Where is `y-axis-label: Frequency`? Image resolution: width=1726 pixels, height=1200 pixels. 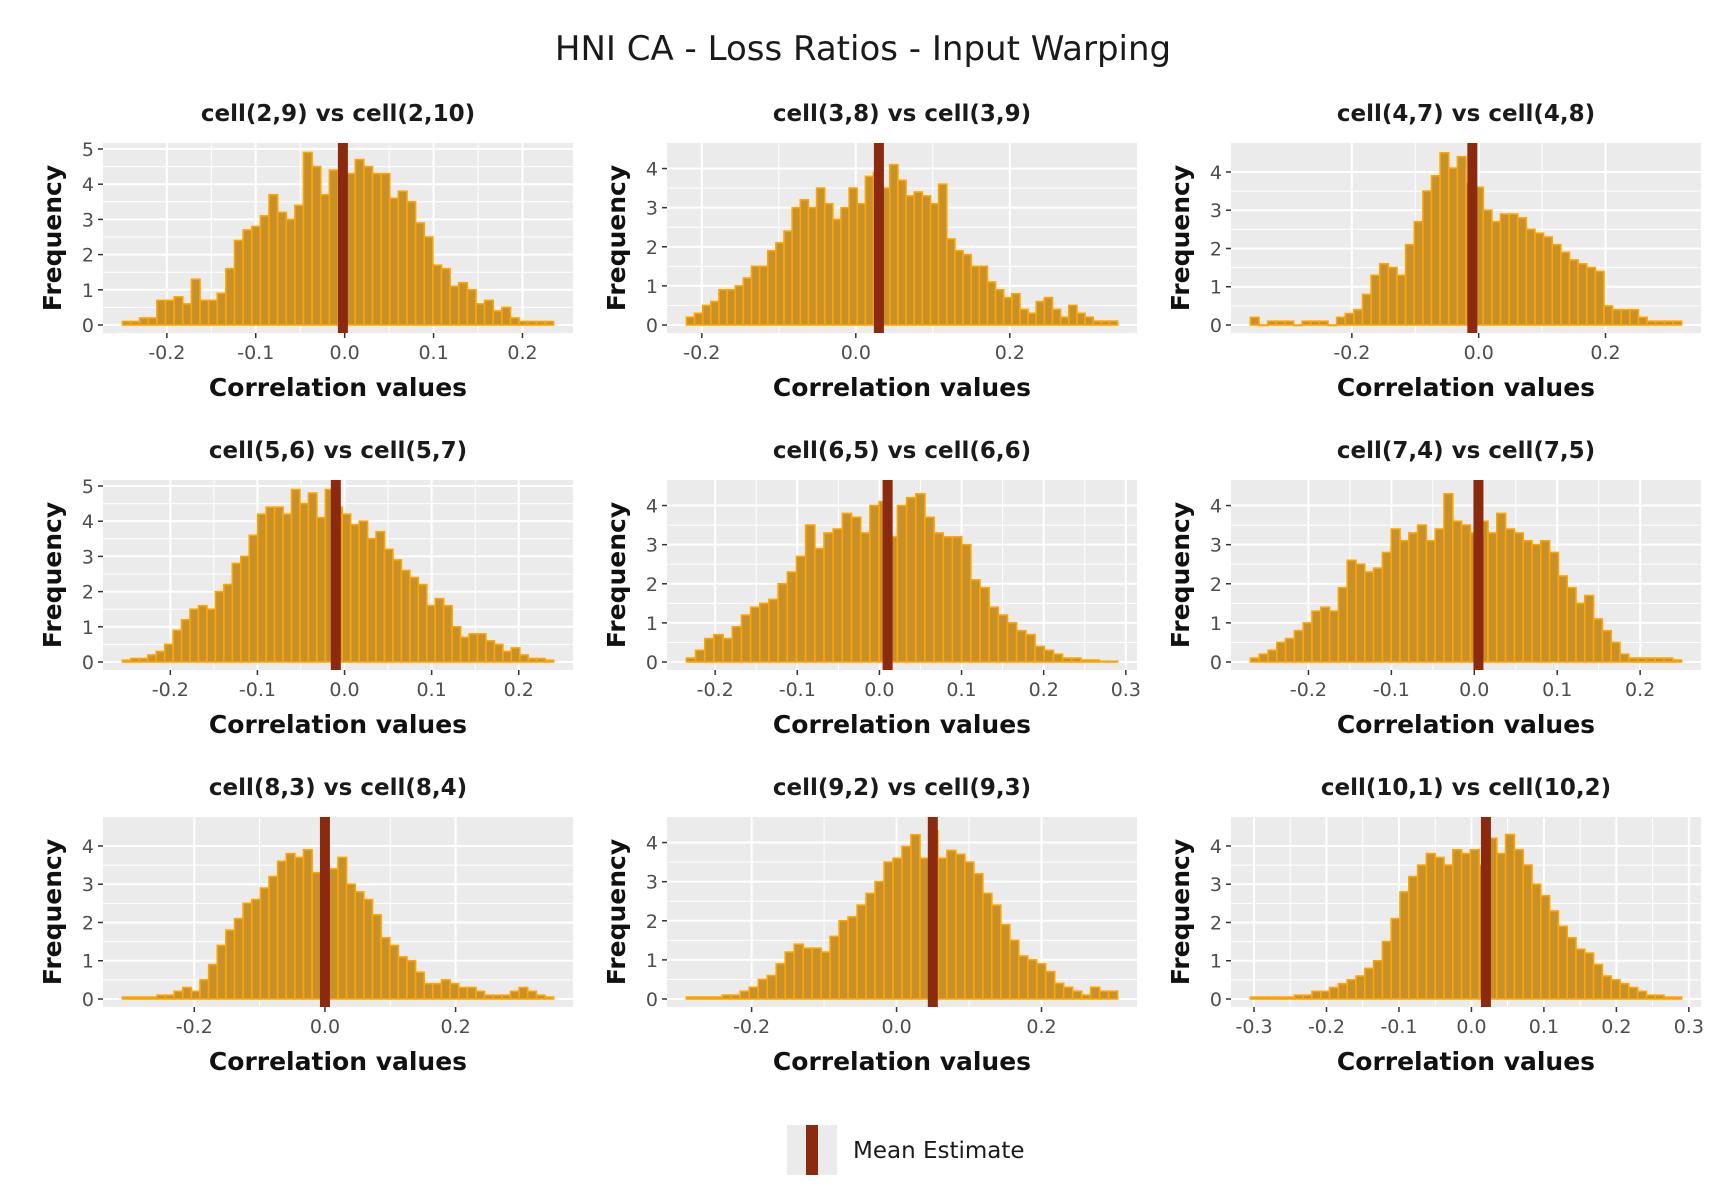 y-axis-label: Frequency is located at coordinates (1180, 912).